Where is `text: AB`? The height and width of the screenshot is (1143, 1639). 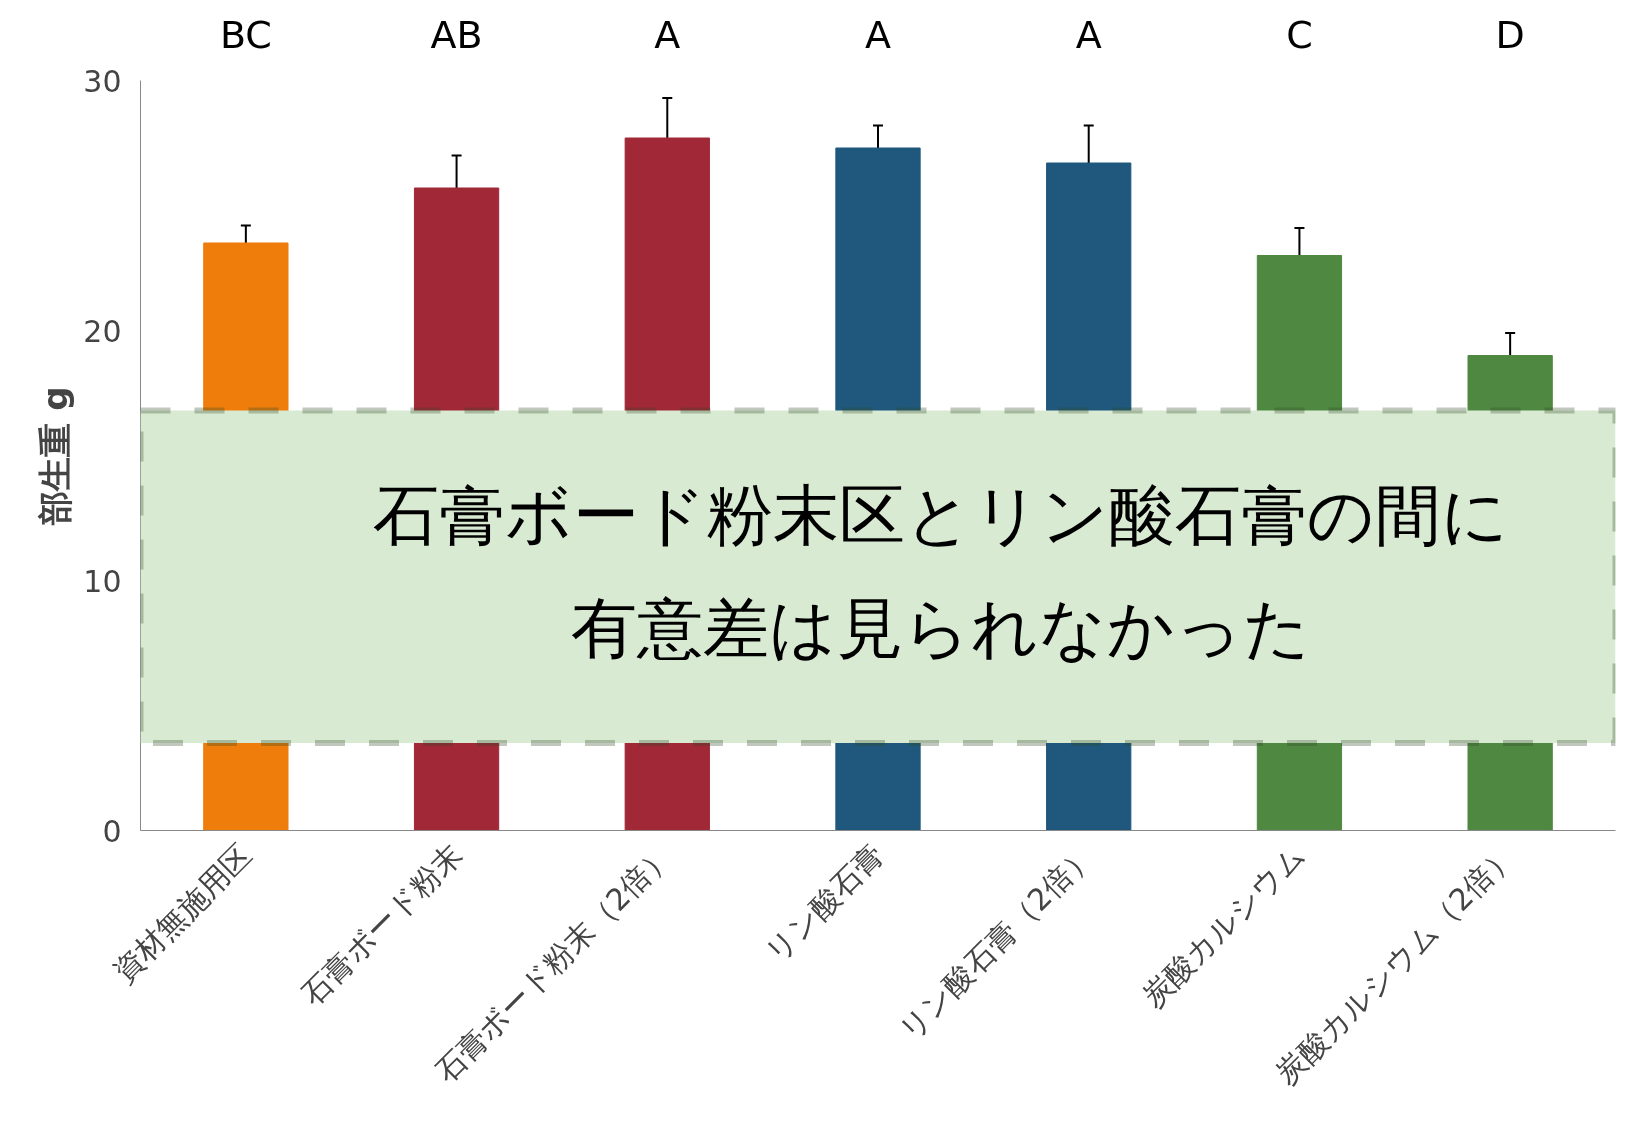 text: AB is located at coordinates (456, 34).